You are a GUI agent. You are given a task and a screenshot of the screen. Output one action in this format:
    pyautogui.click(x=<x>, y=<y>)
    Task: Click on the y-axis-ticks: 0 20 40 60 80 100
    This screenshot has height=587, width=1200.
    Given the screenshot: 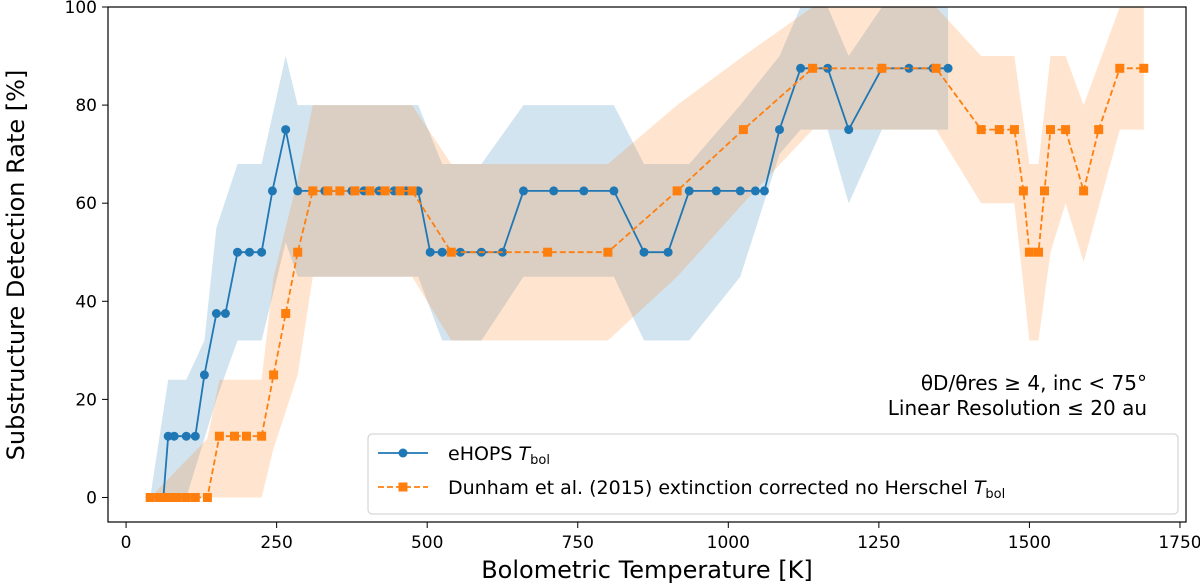 What is the action you would take?
    pyautogui.click(x=86, y=254)
    